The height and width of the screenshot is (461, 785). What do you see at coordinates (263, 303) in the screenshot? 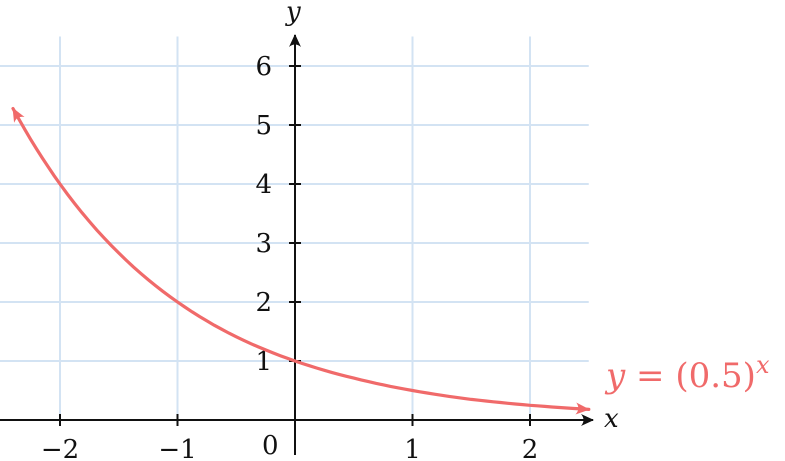
I see `y-tick-label: 2` at bounding box center [263, 303].